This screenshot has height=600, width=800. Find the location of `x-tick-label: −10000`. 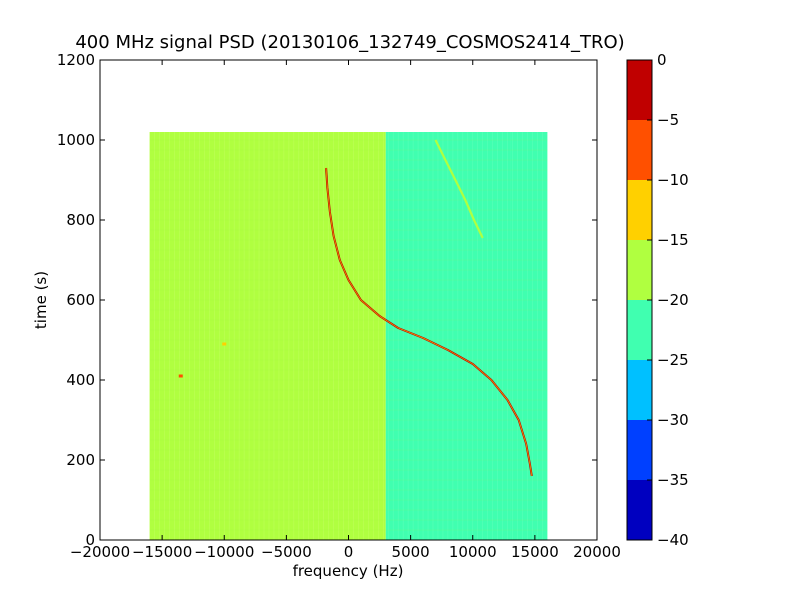

x-tick-label: −10000 is located at coordinates (224, 552).